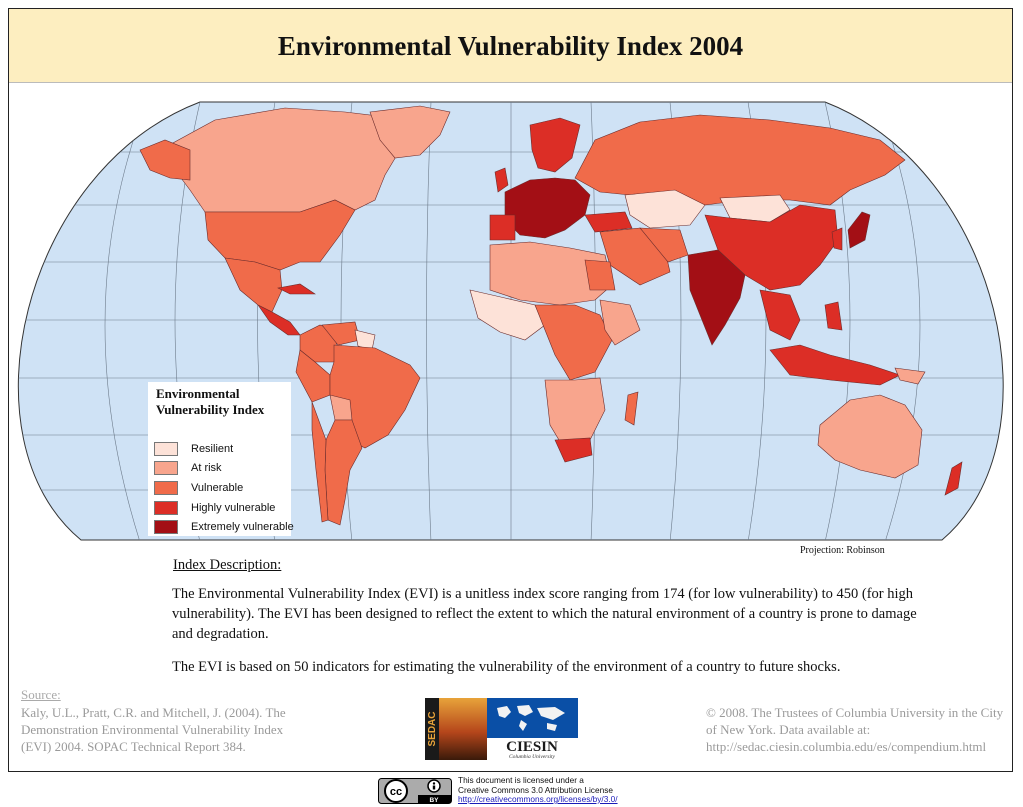 This screenshot has width=1023, height=807. Describe the element at coordinates (210, 401) in the screenshot. I see `legend-title: Environmental Vulnerability Index` at that location.